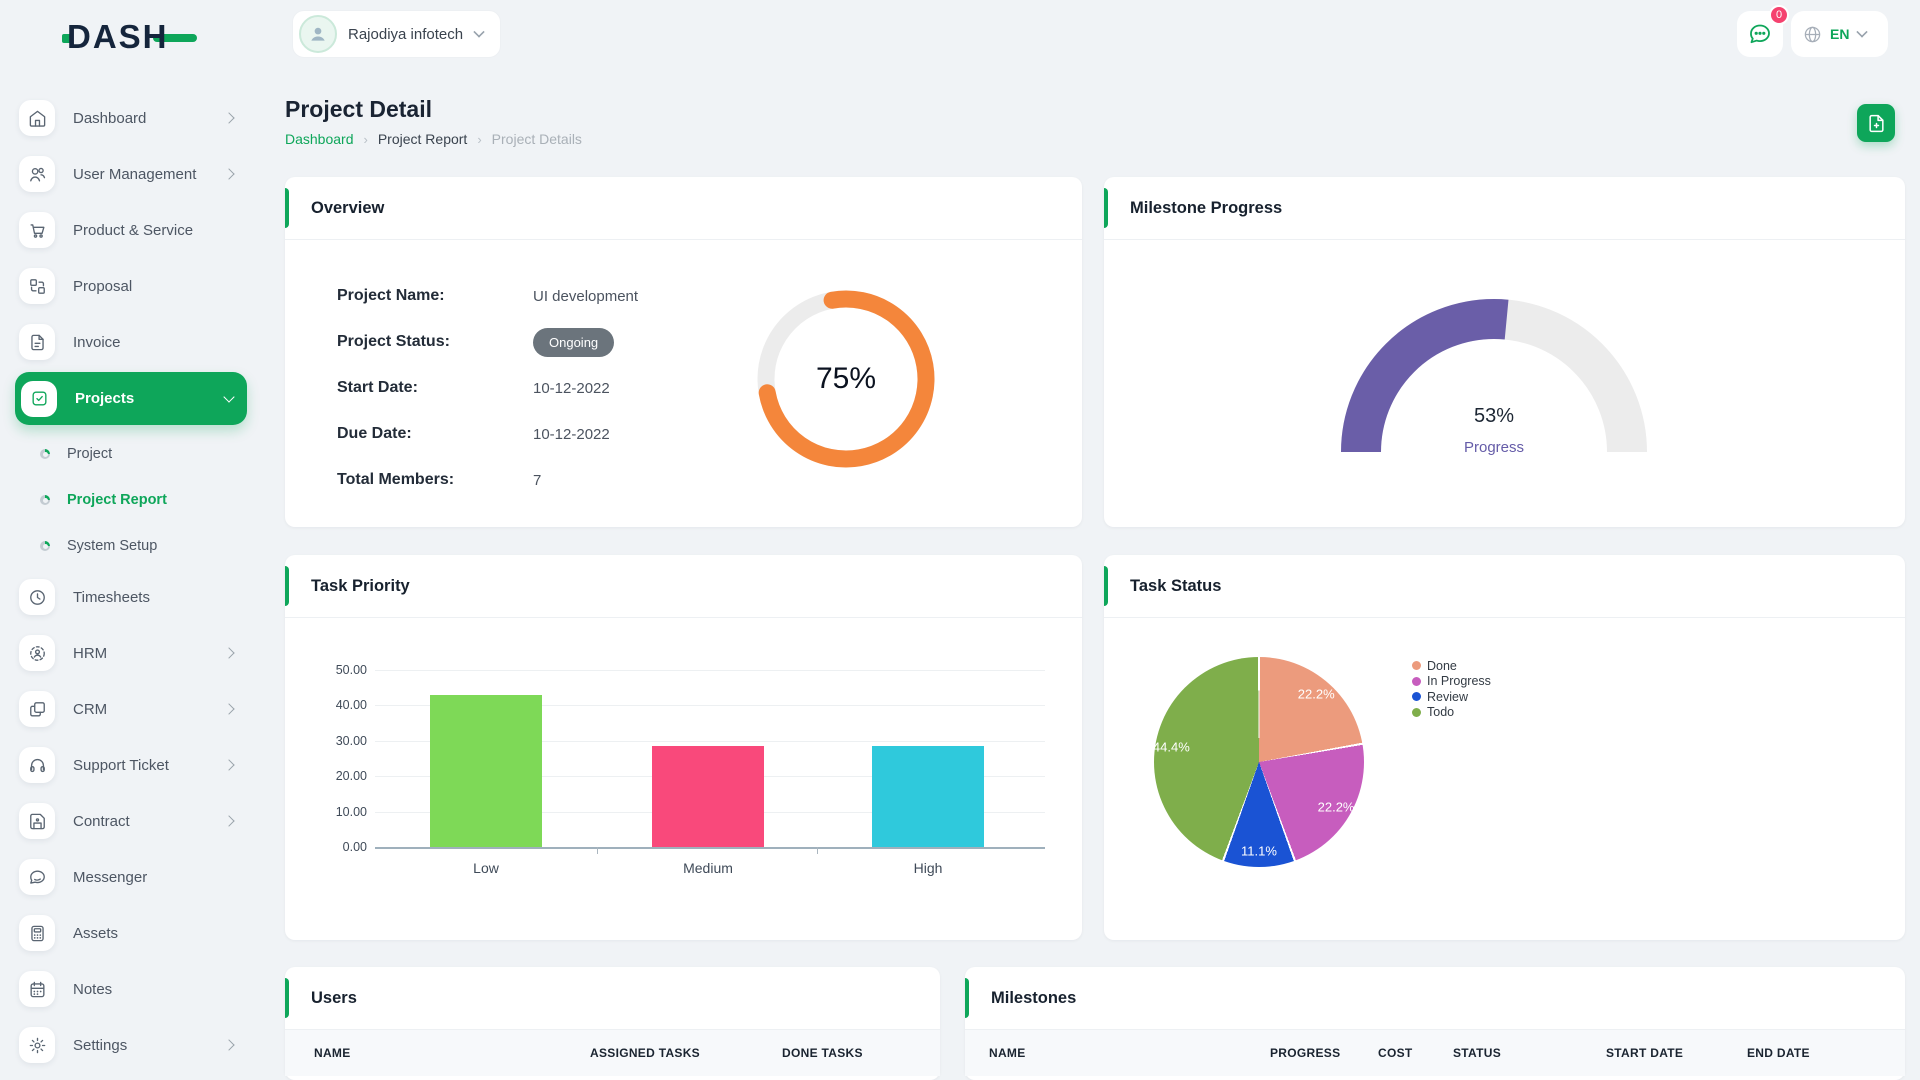 The image size is (1920, 1080). Describe the element at coordinates (37, 933) in the screenshot. I see `calculator-icon` at that location.